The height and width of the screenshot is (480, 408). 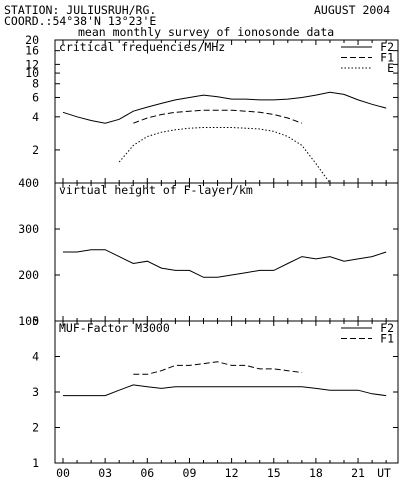 I want to click on survey-subtitle: mean monthly survey of ionosonde data, so click(x=206, y=32).